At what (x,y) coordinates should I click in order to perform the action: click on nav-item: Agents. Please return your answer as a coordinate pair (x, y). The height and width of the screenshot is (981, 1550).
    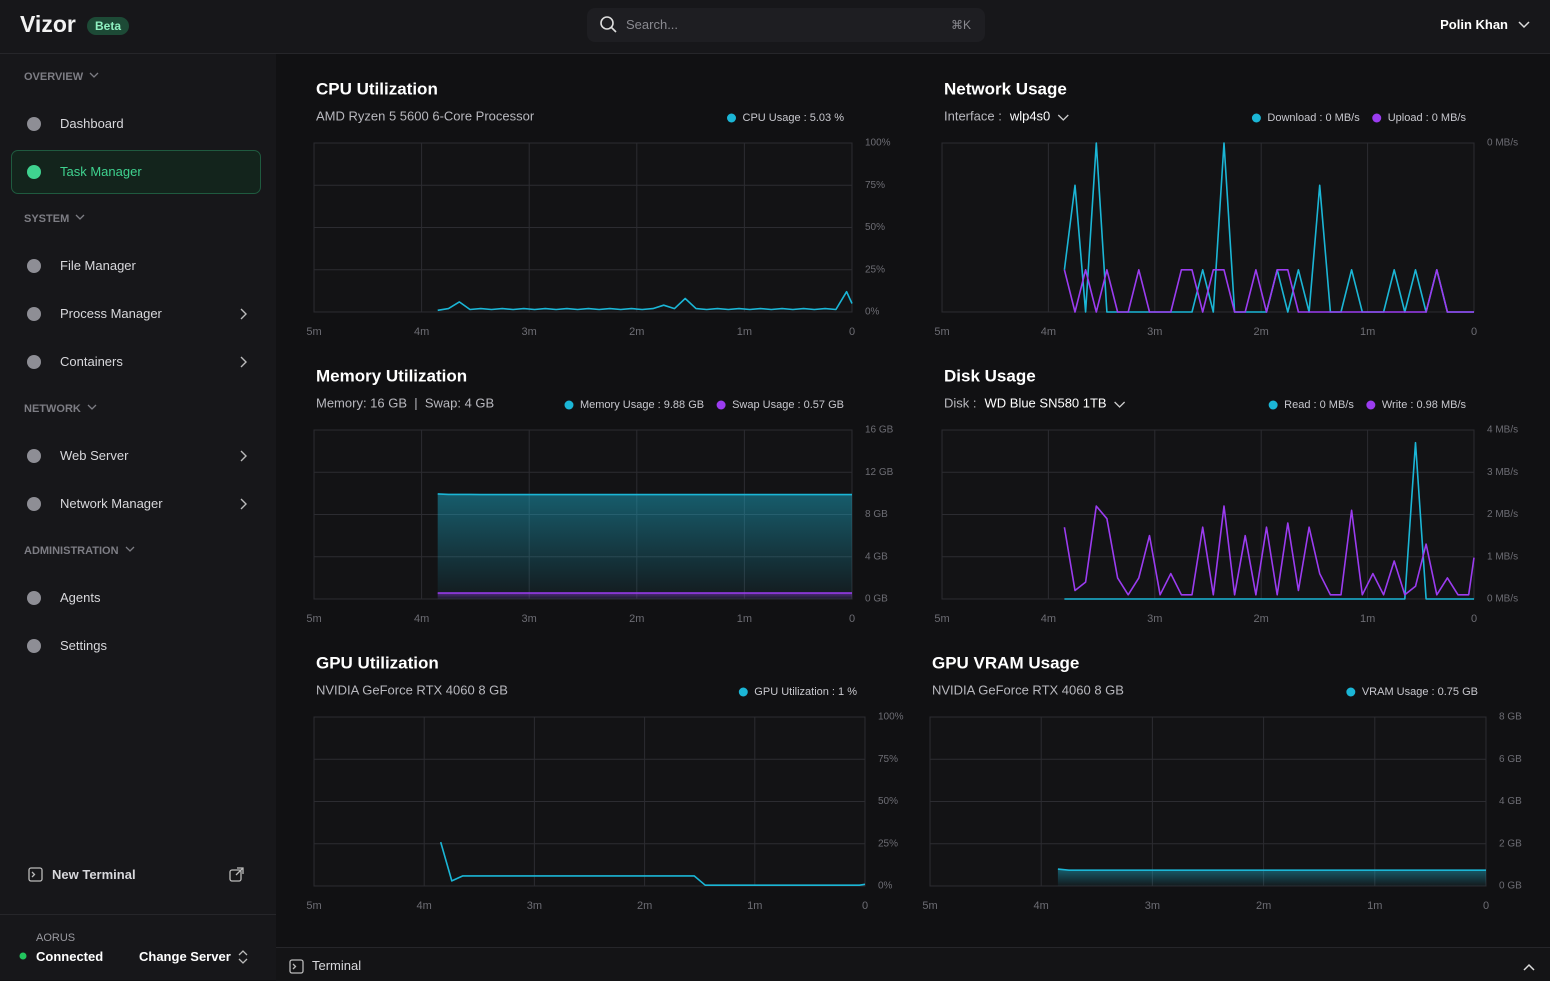
    Looking at the image, I should click on (138, 598).